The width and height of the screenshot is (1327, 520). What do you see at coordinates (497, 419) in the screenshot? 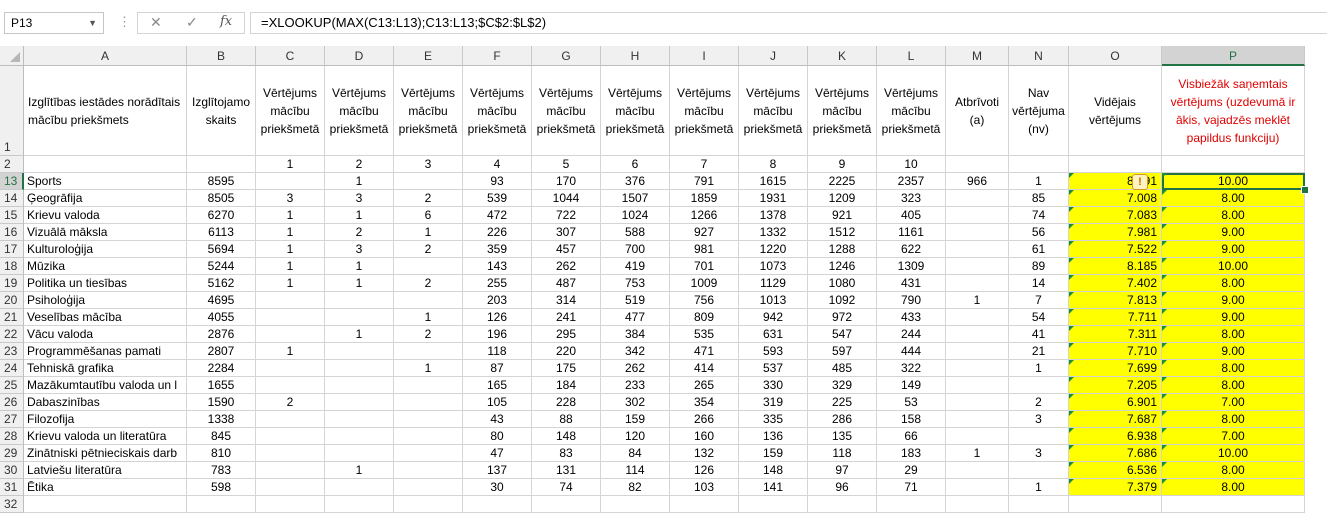
I see `cell-f27: 43` at bounding box center [497, 419].